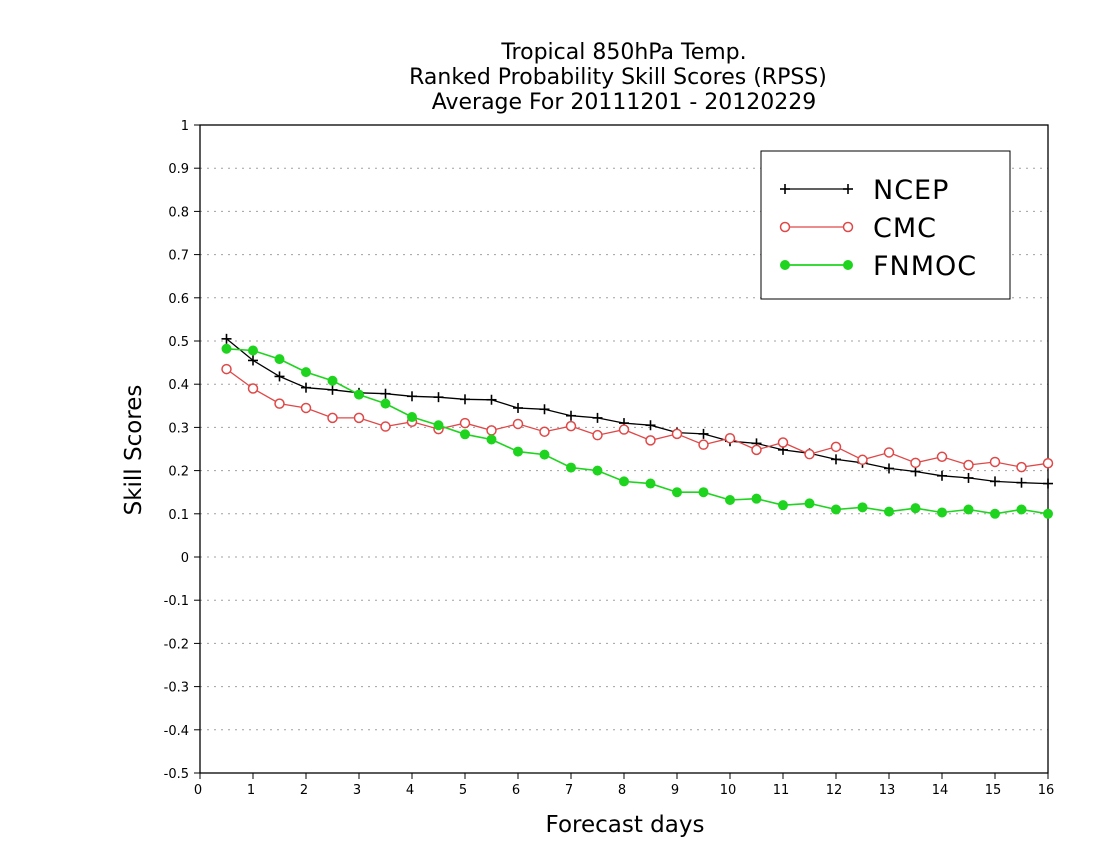 The image size is (1100, 850). Describe the element at coordinates (911, 190) in the screenshot. I see `legend-label-ncep: NCEP` at that location.